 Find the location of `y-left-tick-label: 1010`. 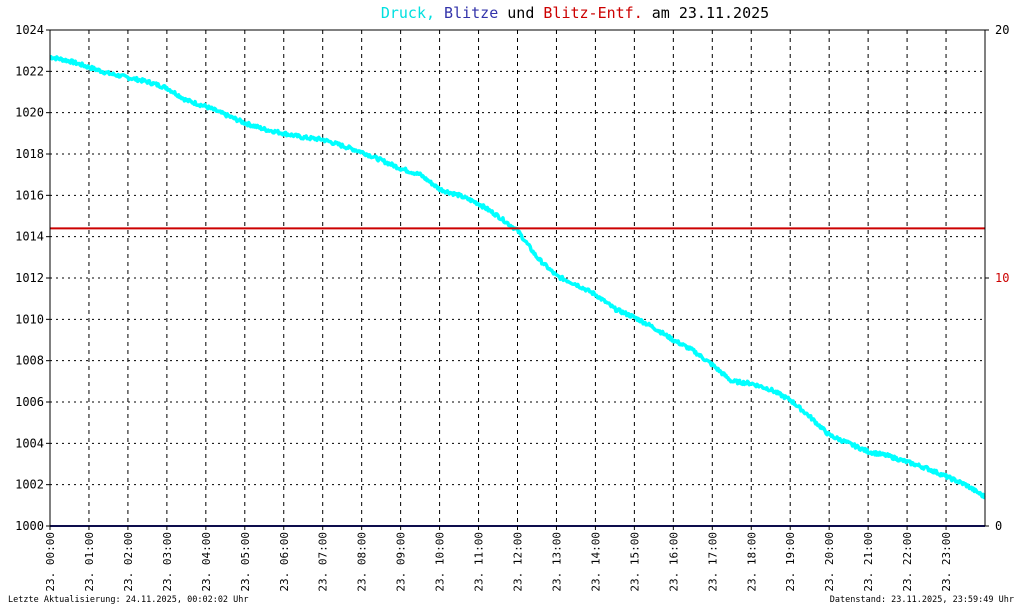

y-left-tick-label: 1010 is located at coordinates (29, 319).